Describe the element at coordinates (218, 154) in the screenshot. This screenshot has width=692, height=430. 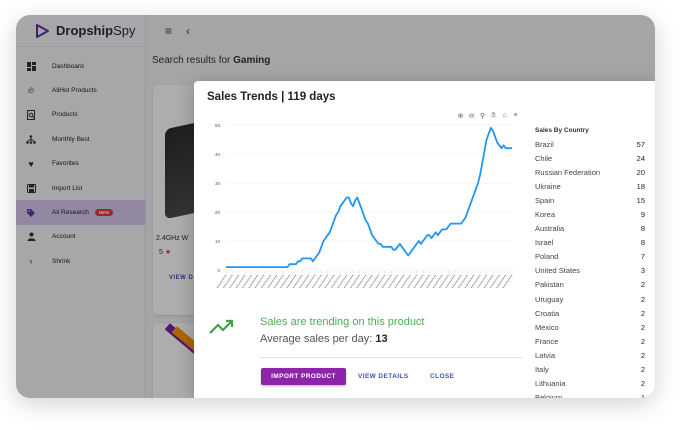
I see `y-tick-label: 40` at that location.